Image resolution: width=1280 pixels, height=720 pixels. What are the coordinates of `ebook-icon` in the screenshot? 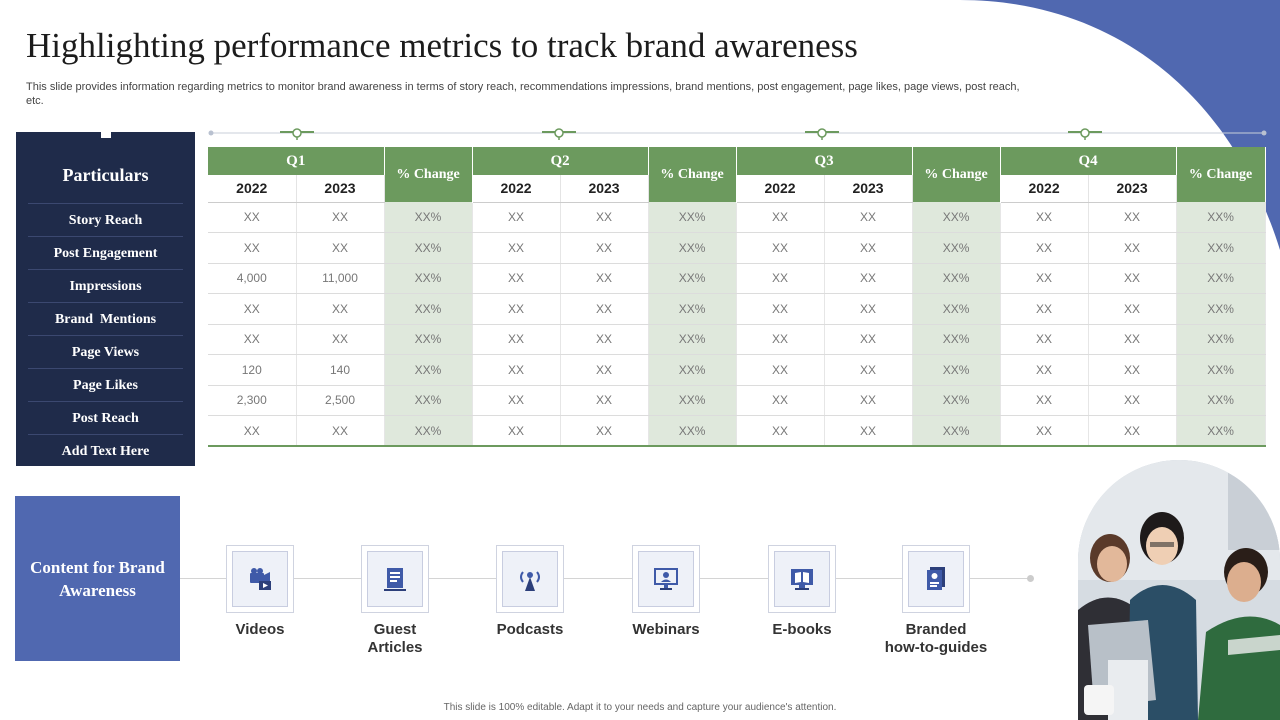 It's located at (802, 579).